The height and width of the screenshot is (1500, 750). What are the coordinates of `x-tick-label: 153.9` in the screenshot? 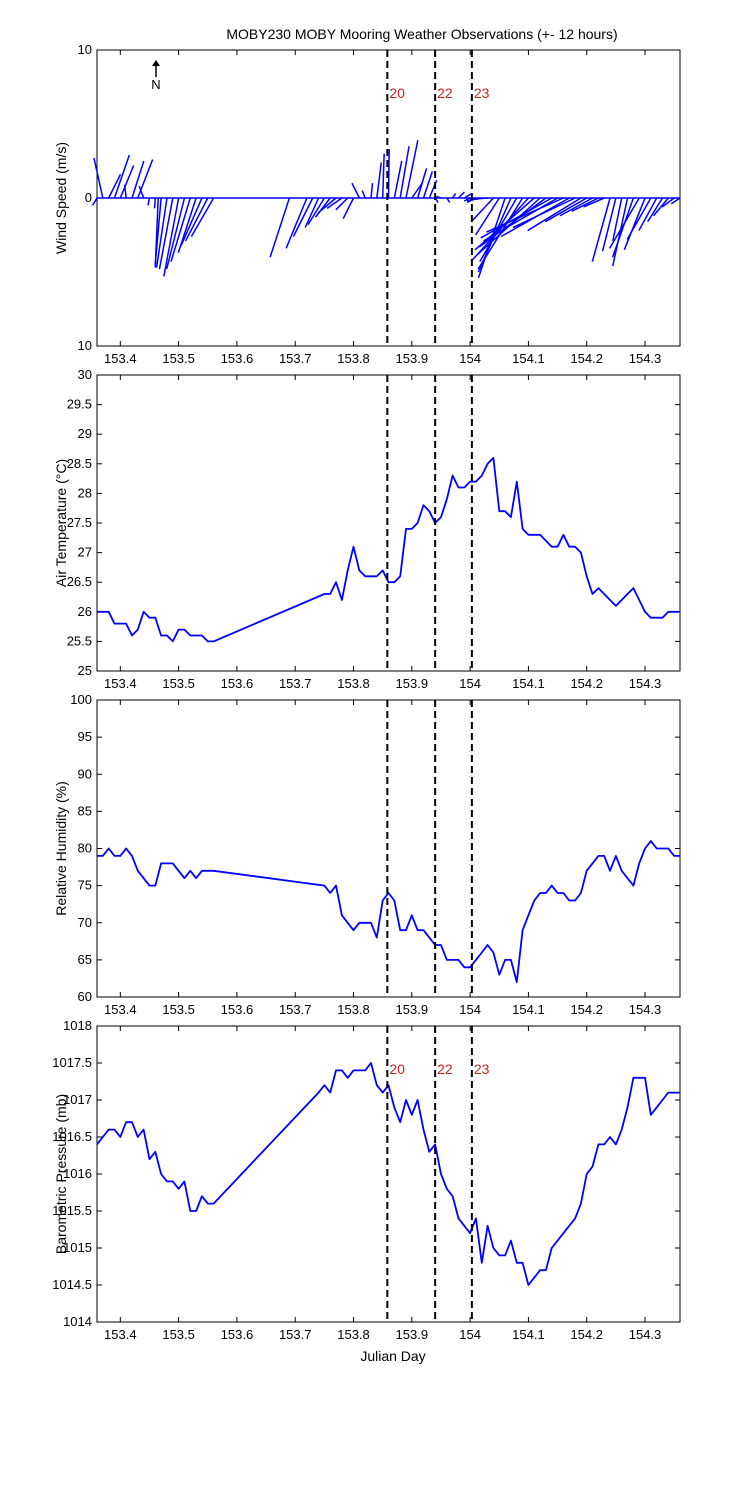 It's located at (412, 1334).